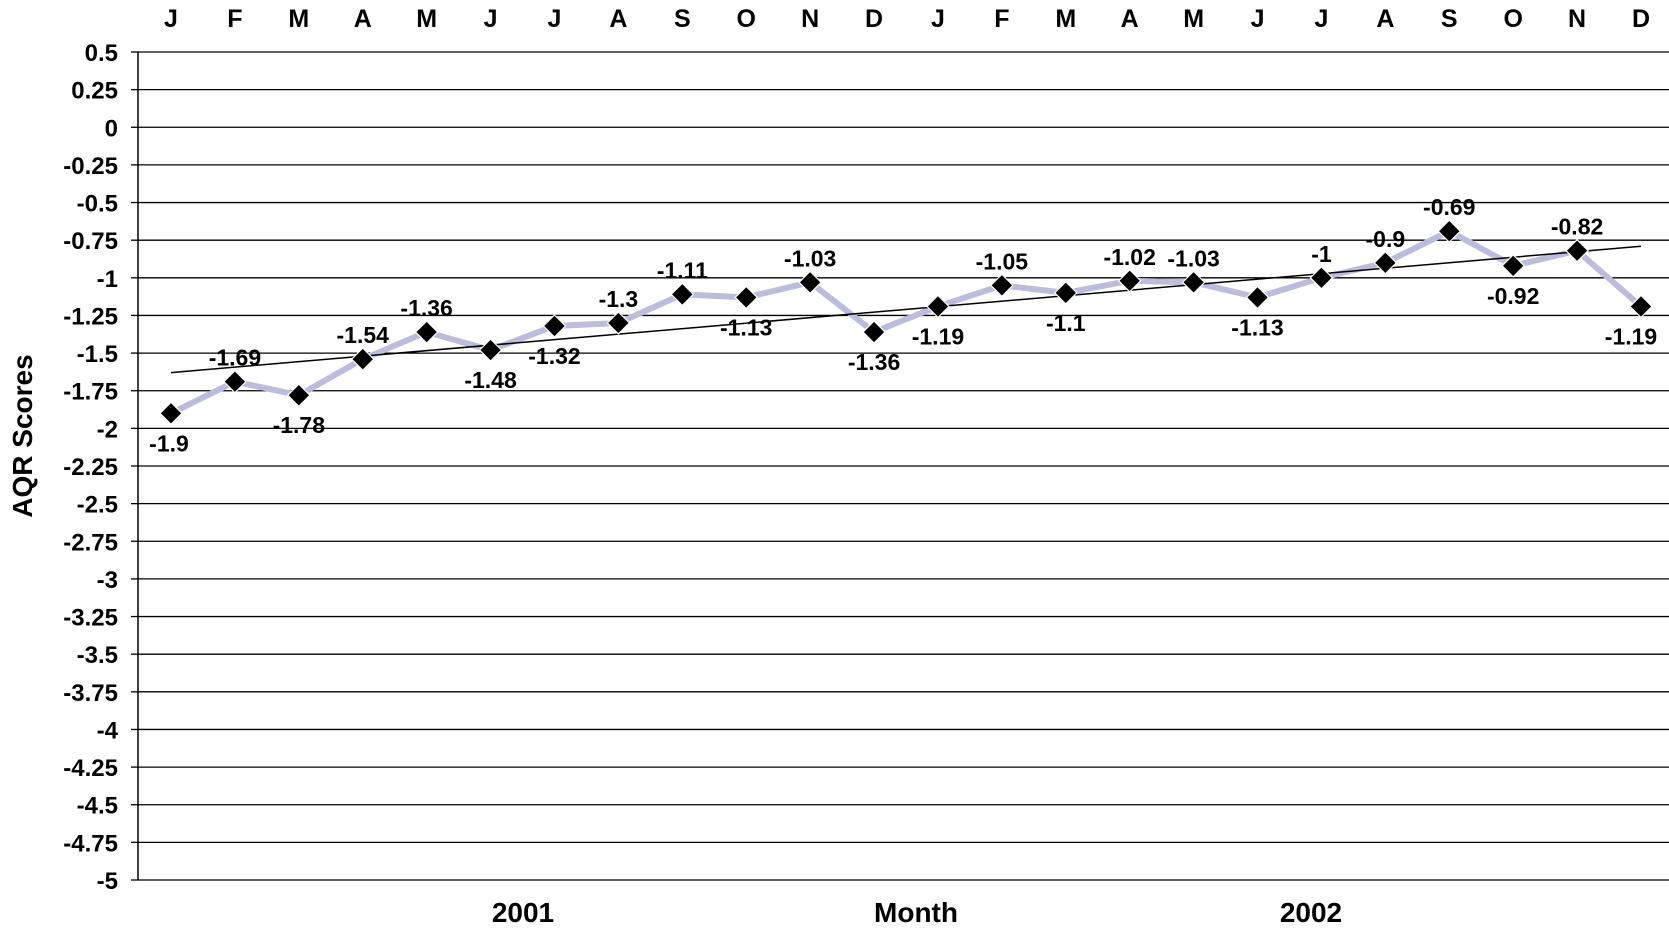 The image size is (1669, 931). I want to click on x-tick-label: S, so click(682, 19).